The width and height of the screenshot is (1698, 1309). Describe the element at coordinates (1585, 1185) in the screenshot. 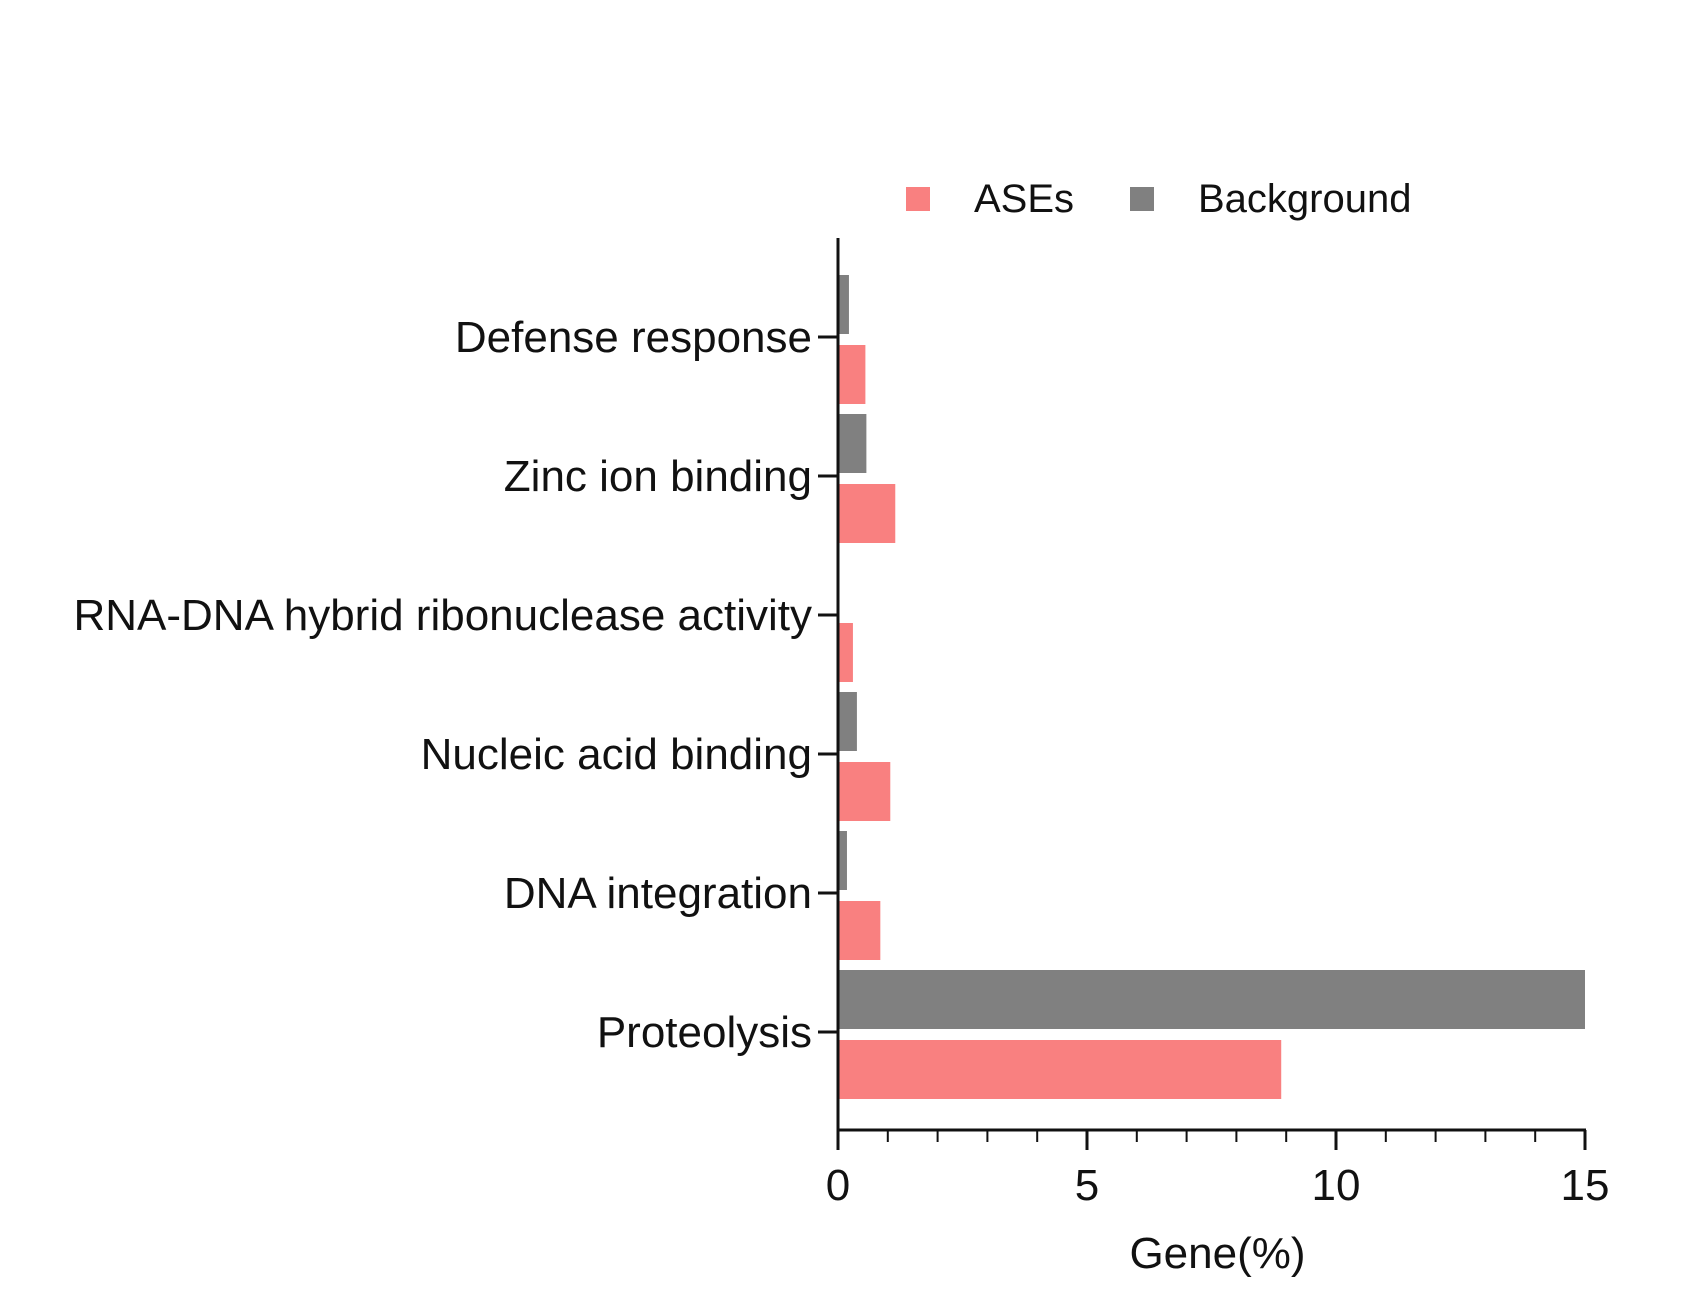

I see `x-tick-label: 15` at that location.